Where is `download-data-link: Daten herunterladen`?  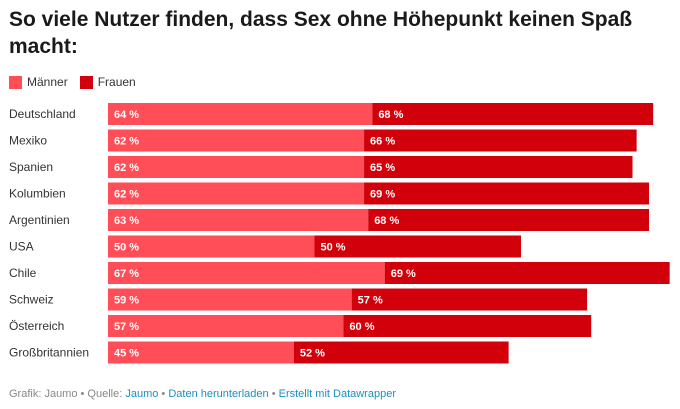
download-data-link: Daten herunterladen is located at coordinates (218, 394).